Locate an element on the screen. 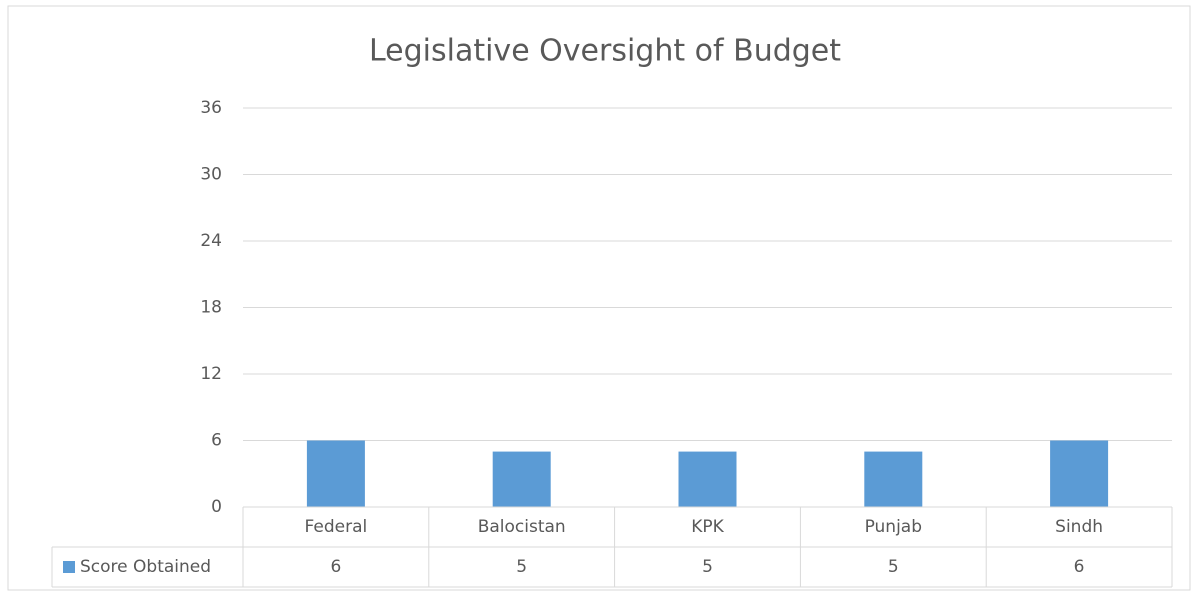 The image size is (1198, 594). y-tick-label: 24 is located at coordinates (211, 241).